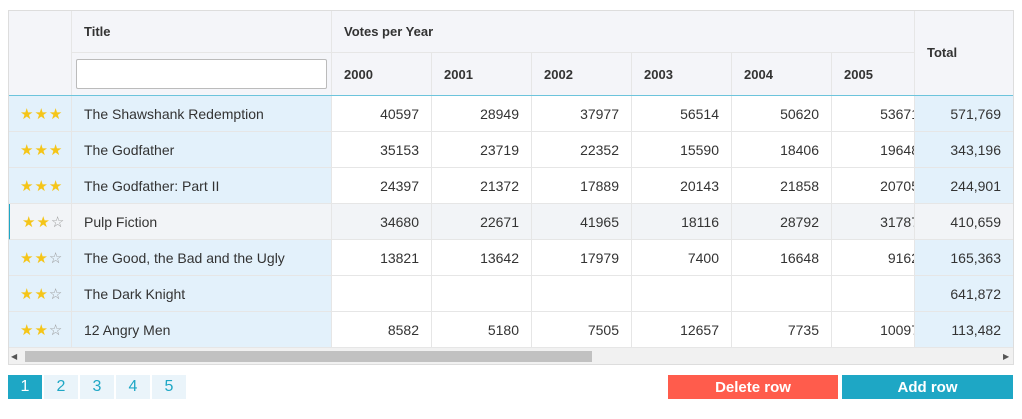  Describe the element at coordinates (963, 150) in the screenshot. I see `row-total: 343,196` at that location.